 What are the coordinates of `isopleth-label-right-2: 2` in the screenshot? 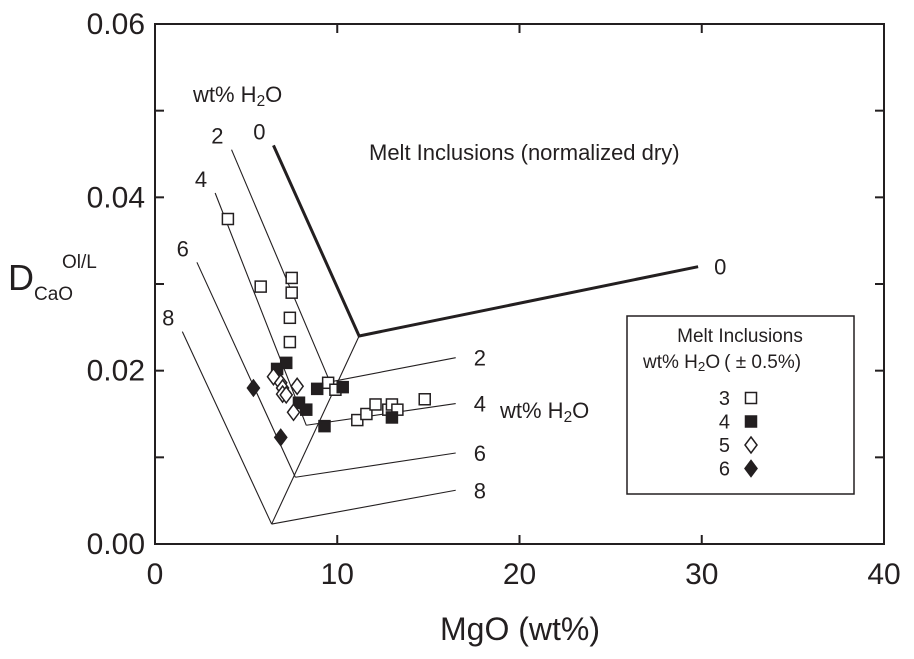 It's located at (480, 358).